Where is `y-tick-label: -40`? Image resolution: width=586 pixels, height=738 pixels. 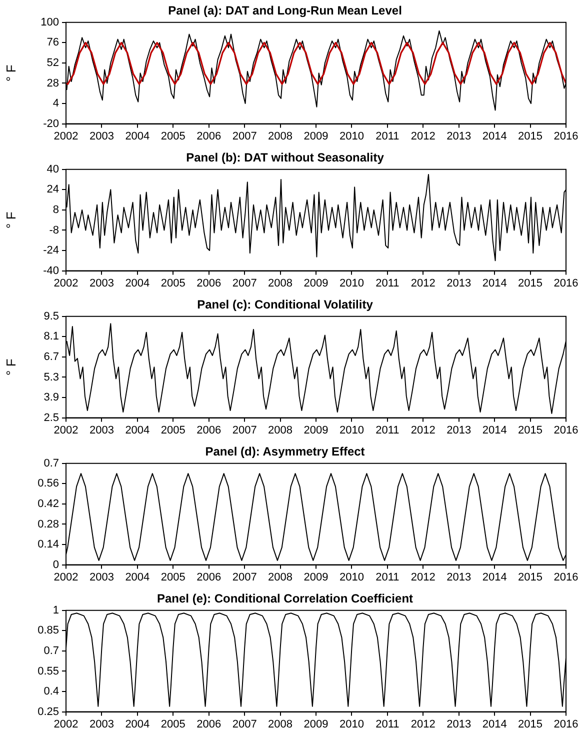
y-tick-label: -40 is located at coordinates (51, 270).